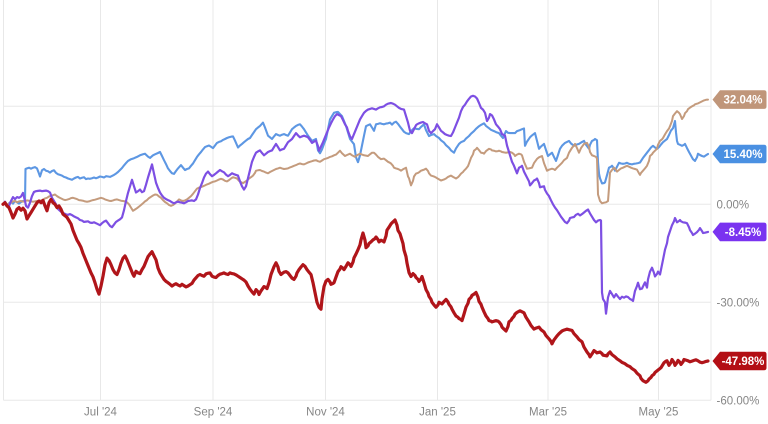 The width and height of the screenshot is (768, 424). I want to click on tan-series-tag-label: 32.04%, so click(742, 101).